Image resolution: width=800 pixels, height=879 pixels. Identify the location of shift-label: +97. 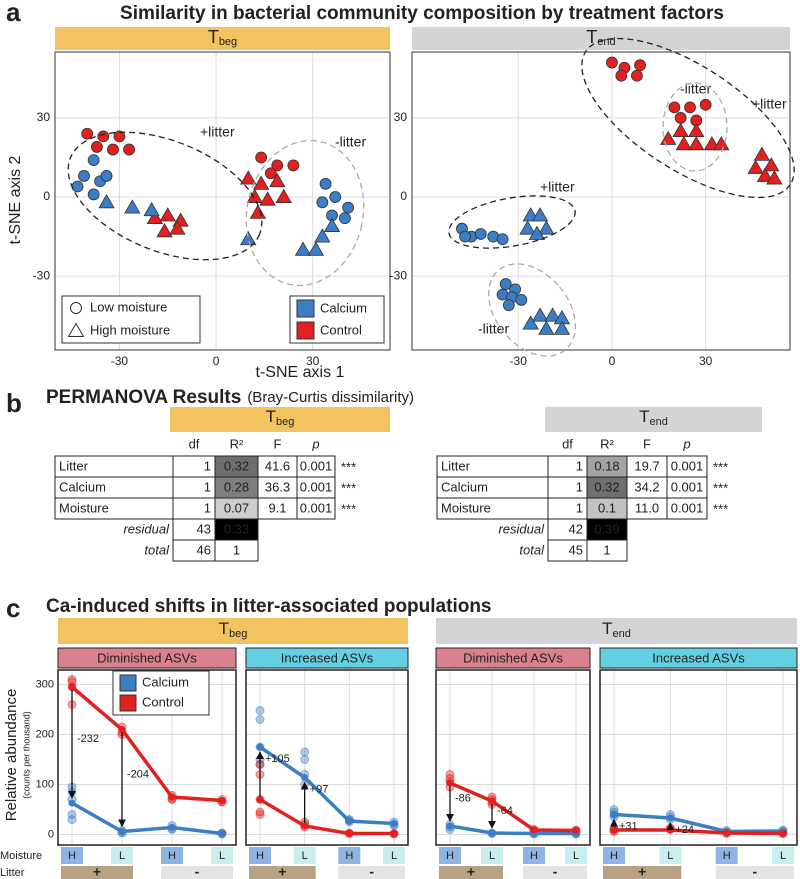
(319, 789).